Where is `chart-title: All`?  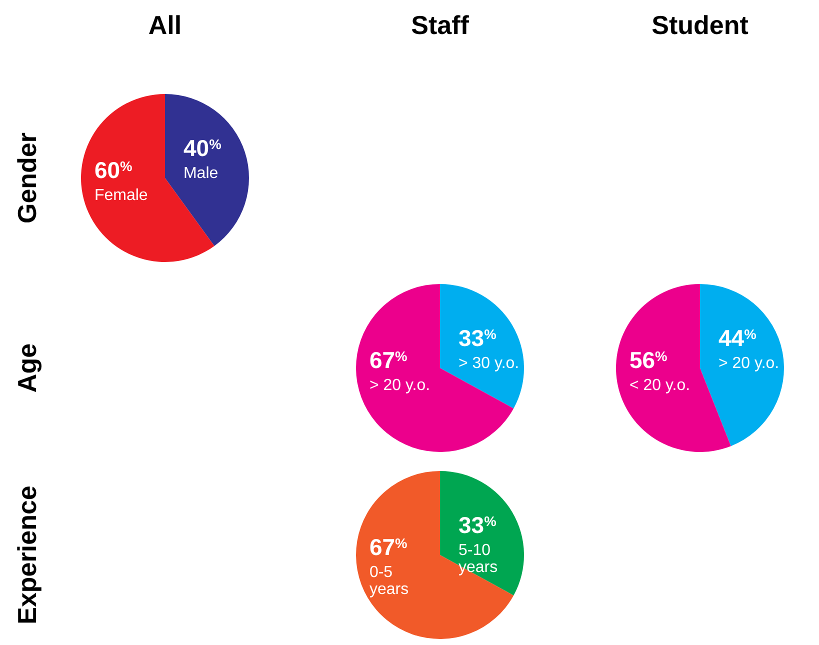 chart-title: All is located at coordinates (165, 25).